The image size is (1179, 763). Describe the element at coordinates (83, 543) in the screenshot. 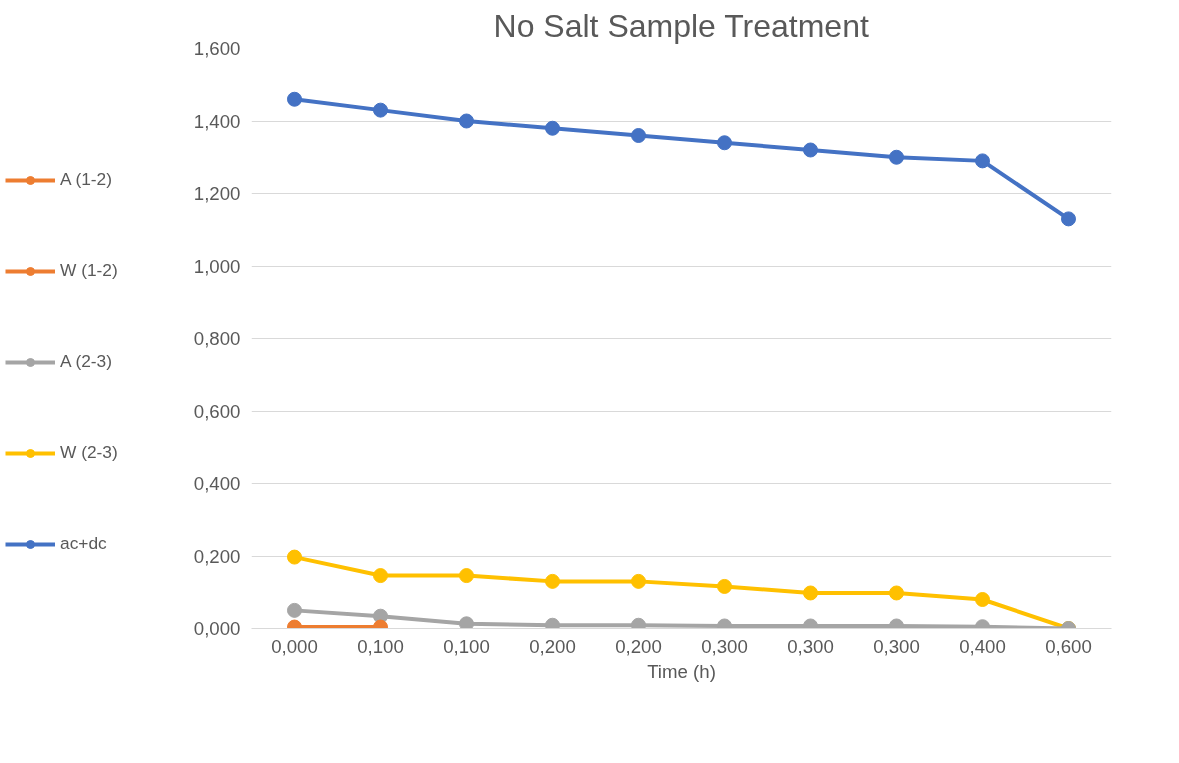

I see `legend-label: ac+dc` at that location.